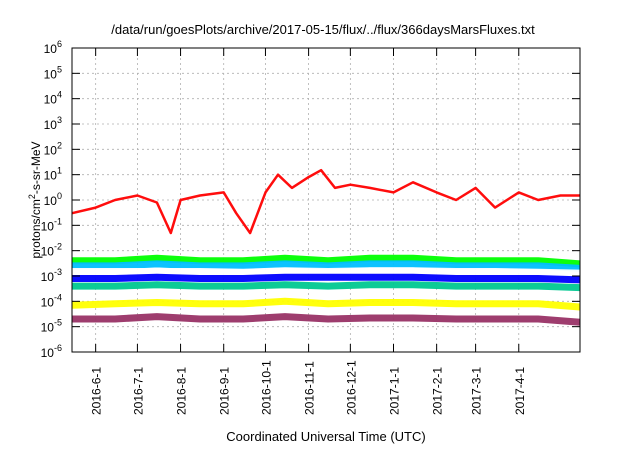  I want to click on y-tick-label-exp: 6, so click(59, 44).